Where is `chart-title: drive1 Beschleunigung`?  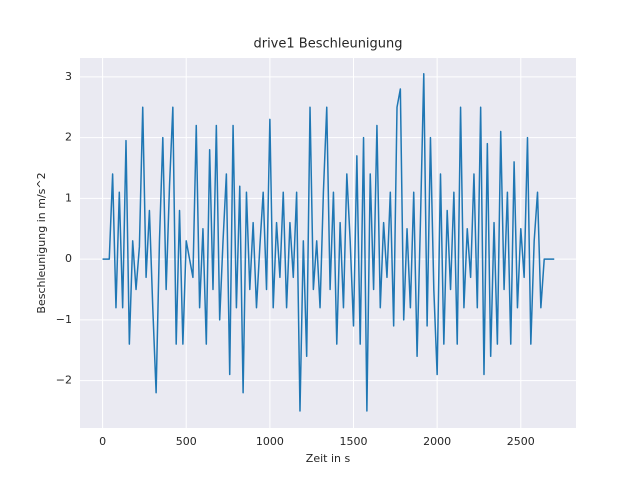 chart-title: drive1 Beschleunigung is located at coordinates (327, 44).